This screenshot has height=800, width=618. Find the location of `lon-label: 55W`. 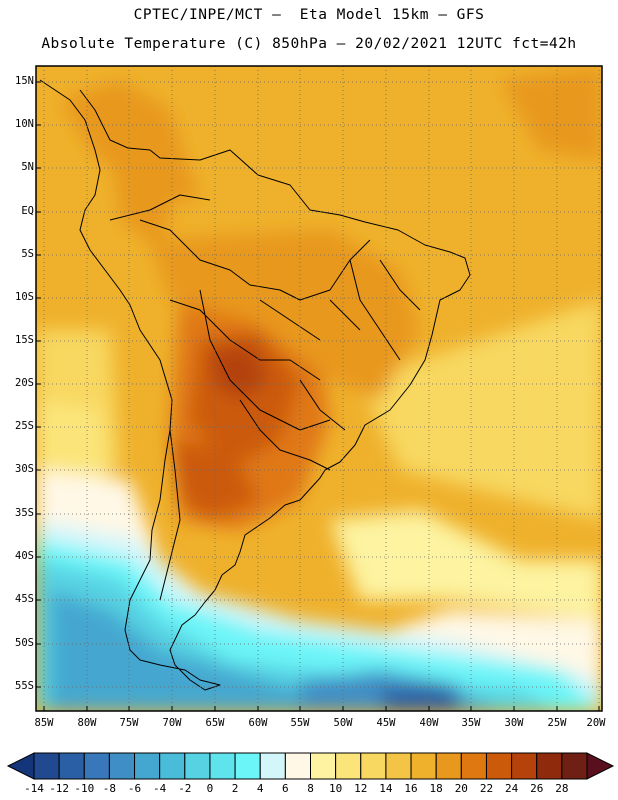

lon-label: 55W is located at coordinates (300, 723).